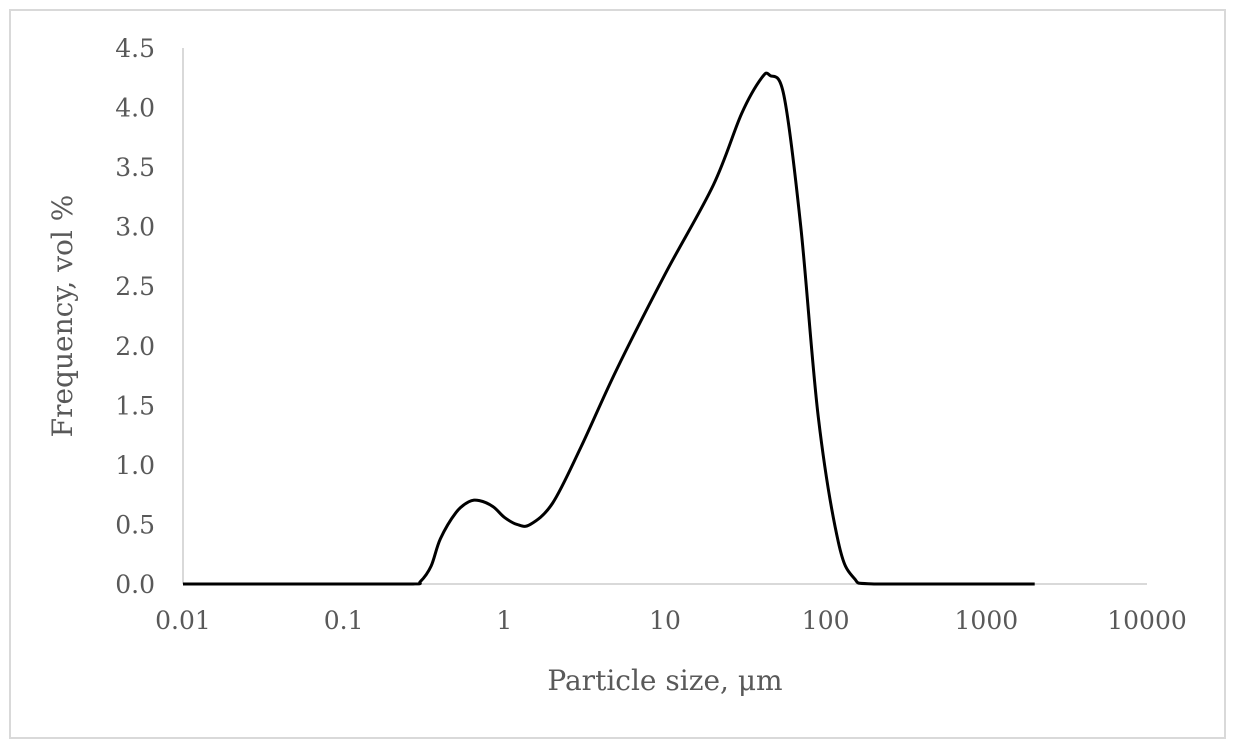 The image size is (1237, 750). What do you see at coordinates (664, 680) in the screenshot?
I see `x-axis-title: Particle size, μm` at bounding box center [664, 680].